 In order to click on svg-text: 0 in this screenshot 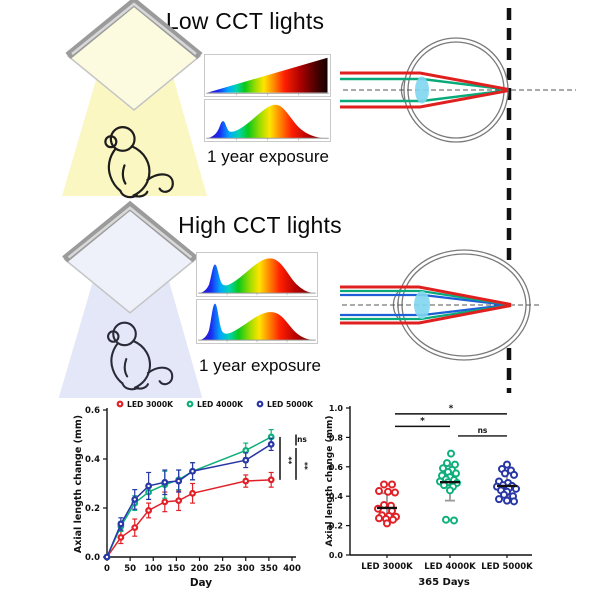, I will do `click(107, 569)`.